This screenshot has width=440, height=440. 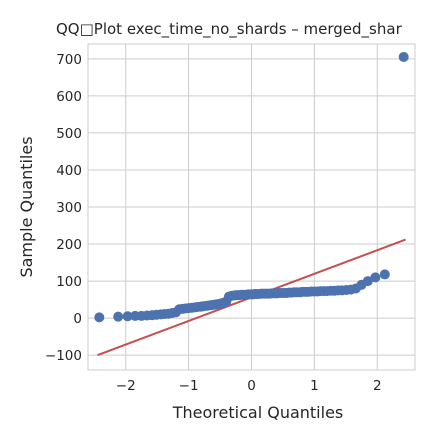 I want to click on y-tick-label: 300, so click(x=69, y=208).